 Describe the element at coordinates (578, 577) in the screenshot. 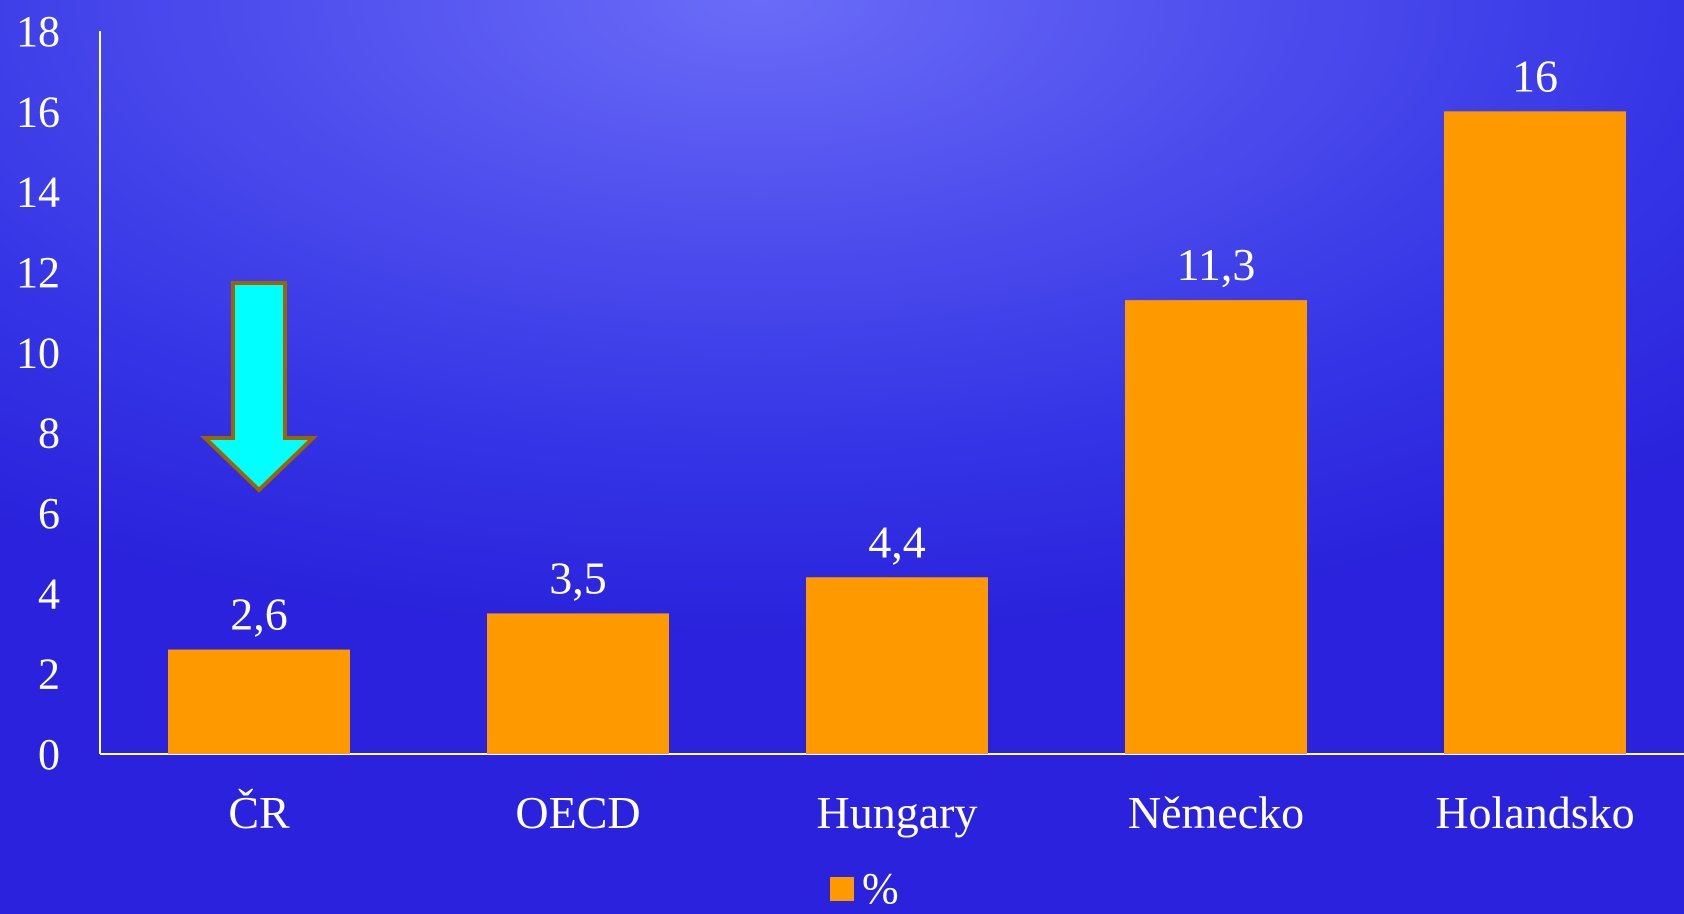

I see `bar-value-label: 3,5` at that location.